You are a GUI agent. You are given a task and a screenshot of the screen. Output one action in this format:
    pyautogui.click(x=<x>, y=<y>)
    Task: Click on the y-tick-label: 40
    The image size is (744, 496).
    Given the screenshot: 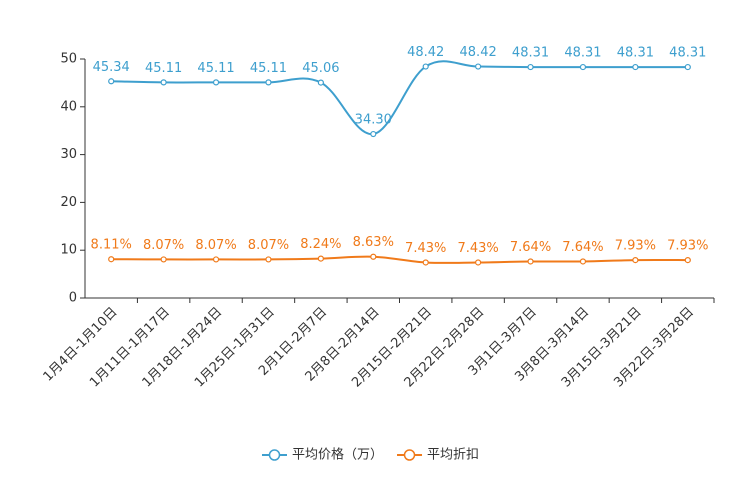 What is the action you would take?
    pyautogui.click(x=68, y=106)
    